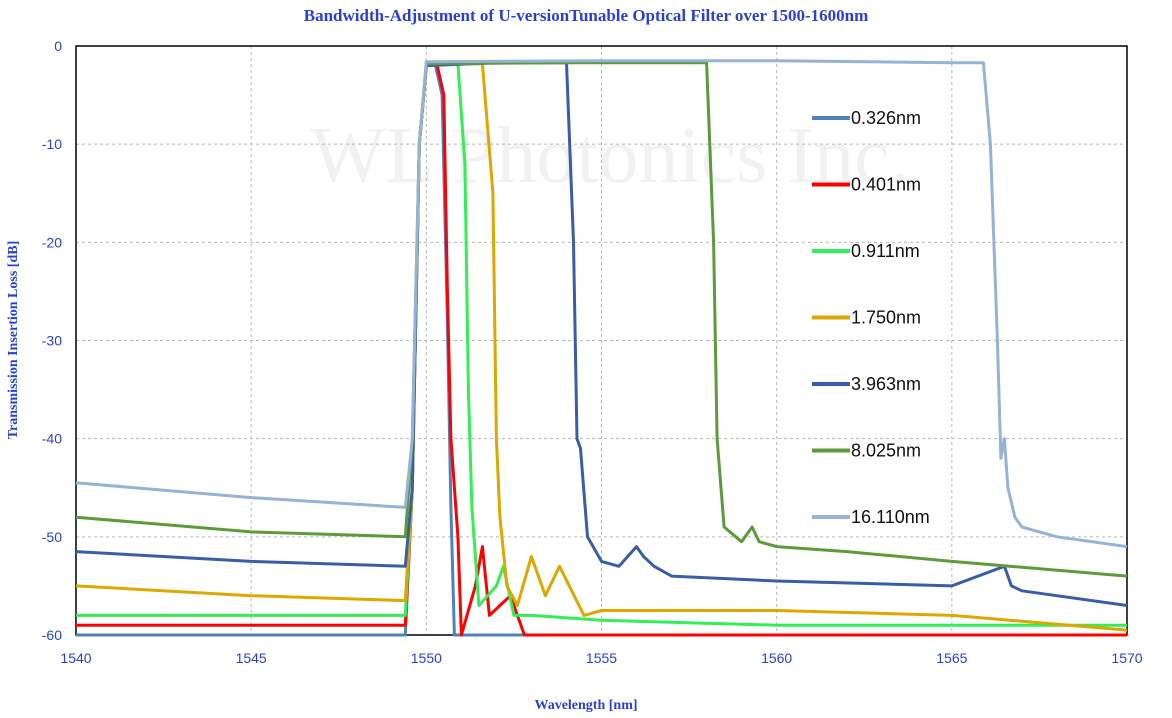 The image size is (1172, 718). What do you see at coordinates (951, 658) in the screenshot?
I see `x-tick-label-5: 1565` at bounding box center [951, 658].